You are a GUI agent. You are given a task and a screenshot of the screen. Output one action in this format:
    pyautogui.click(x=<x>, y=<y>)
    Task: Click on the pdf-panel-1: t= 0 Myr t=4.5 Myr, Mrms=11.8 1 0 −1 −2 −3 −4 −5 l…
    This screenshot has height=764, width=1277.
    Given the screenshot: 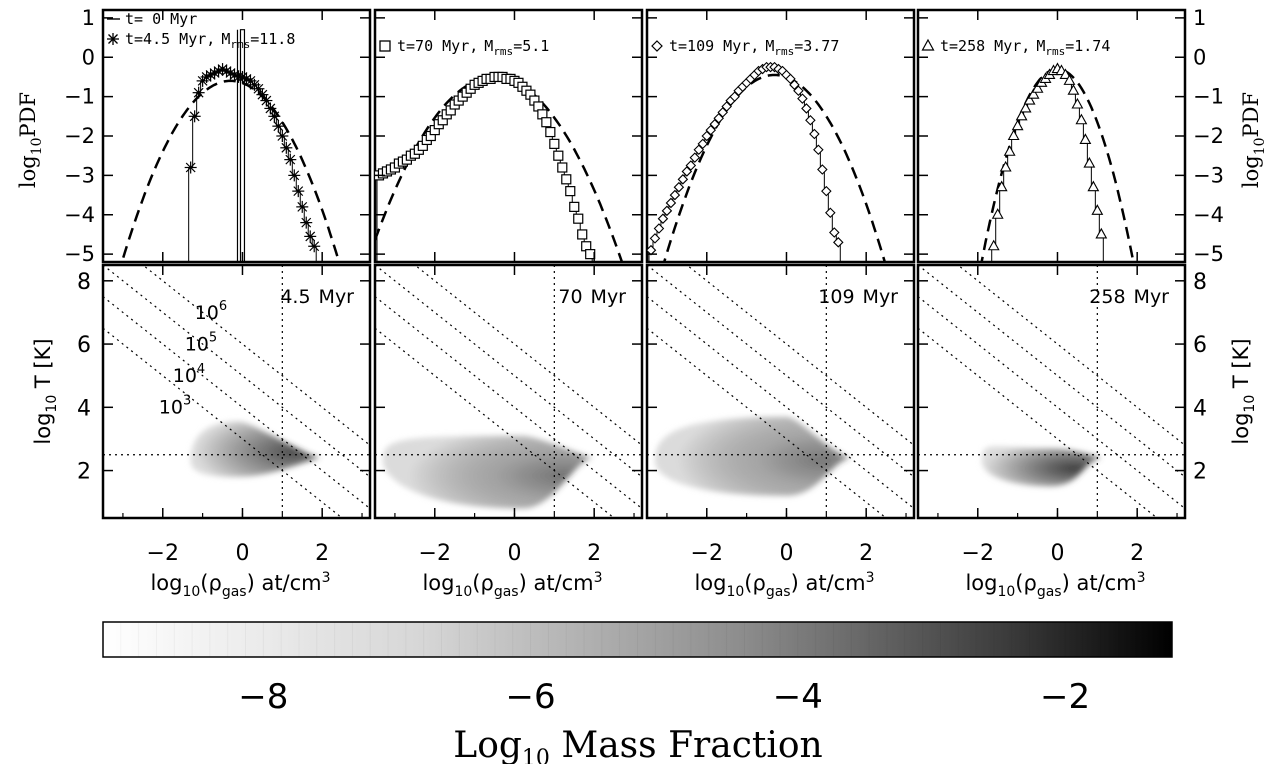 What is the action you would take?
    pyautogui.click(x=194, y=136)
    